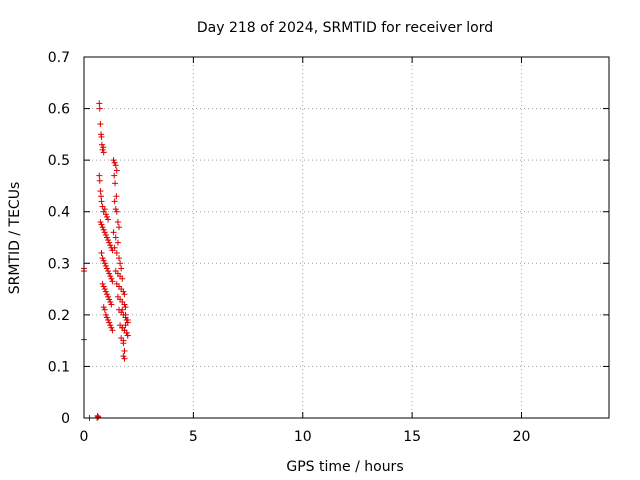  What do you see at coordinates (59, 264) in the screenshot?
I see `y-tick-label: 0.3` at bounding box center [59, 264].